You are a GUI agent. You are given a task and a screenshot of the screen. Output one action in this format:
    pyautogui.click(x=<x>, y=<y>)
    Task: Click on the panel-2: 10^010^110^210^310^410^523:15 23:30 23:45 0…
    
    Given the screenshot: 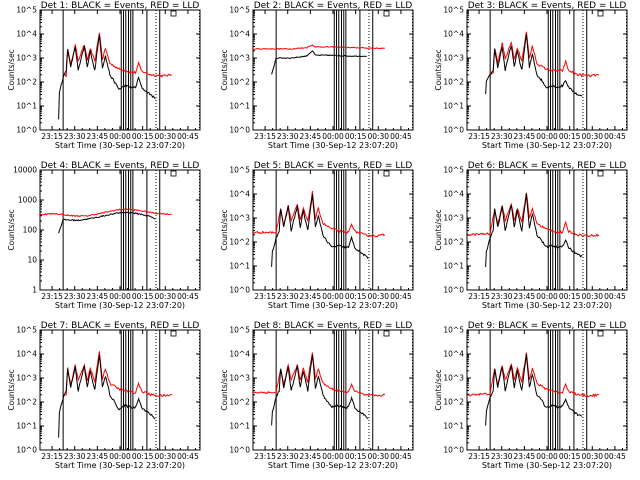 What is the action you would take?
    pyautogui.click(x=317, y=75)
    